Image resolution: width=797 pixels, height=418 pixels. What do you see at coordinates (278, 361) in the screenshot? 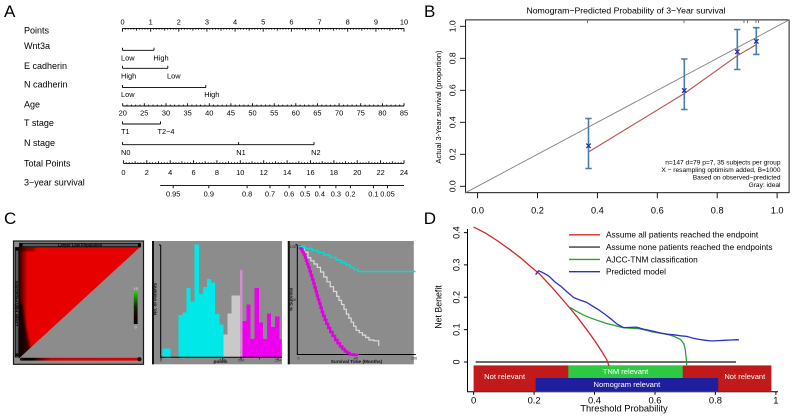
I see `svg-text: 254` at bounding box center [278, 361].